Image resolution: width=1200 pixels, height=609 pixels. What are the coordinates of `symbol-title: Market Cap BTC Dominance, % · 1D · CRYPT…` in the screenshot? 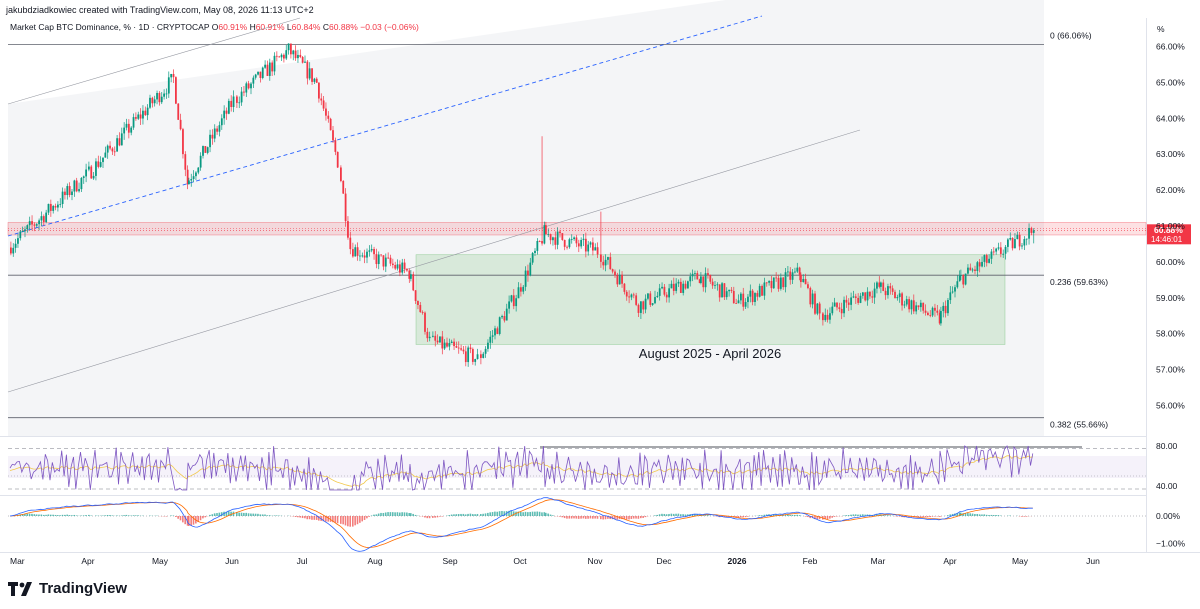 It's located at (110, 27).